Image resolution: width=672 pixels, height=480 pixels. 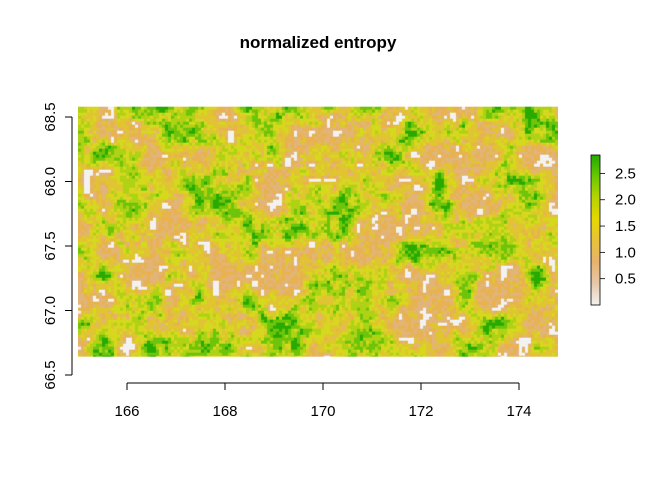 I want to click on y-tick-label: 68.0, so click(x=50, y=181).